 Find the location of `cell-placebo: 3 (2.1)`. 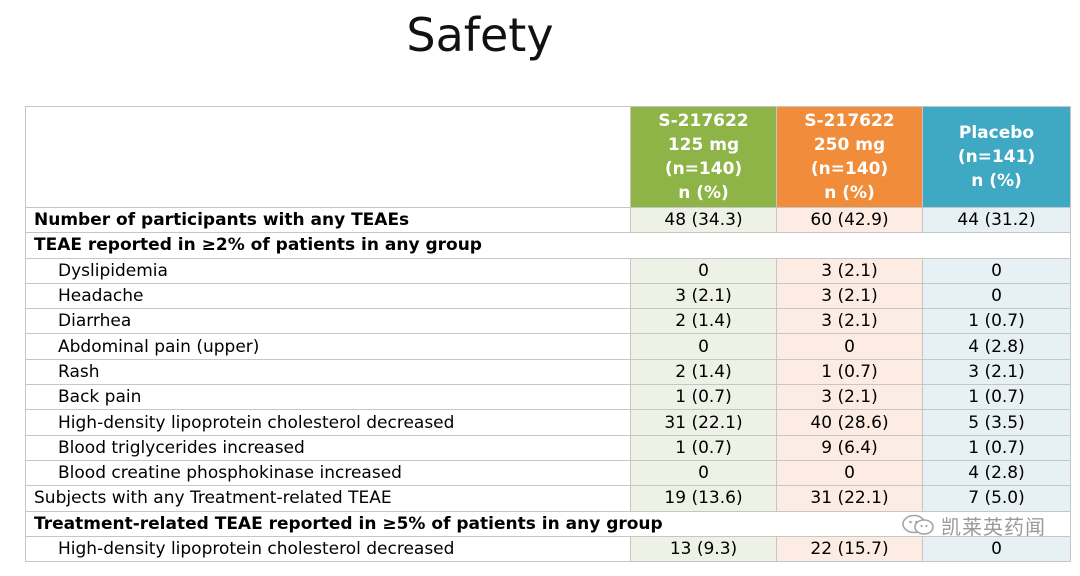

cell-placebo: 3 (2.1) is located at coordinates (996, 372).